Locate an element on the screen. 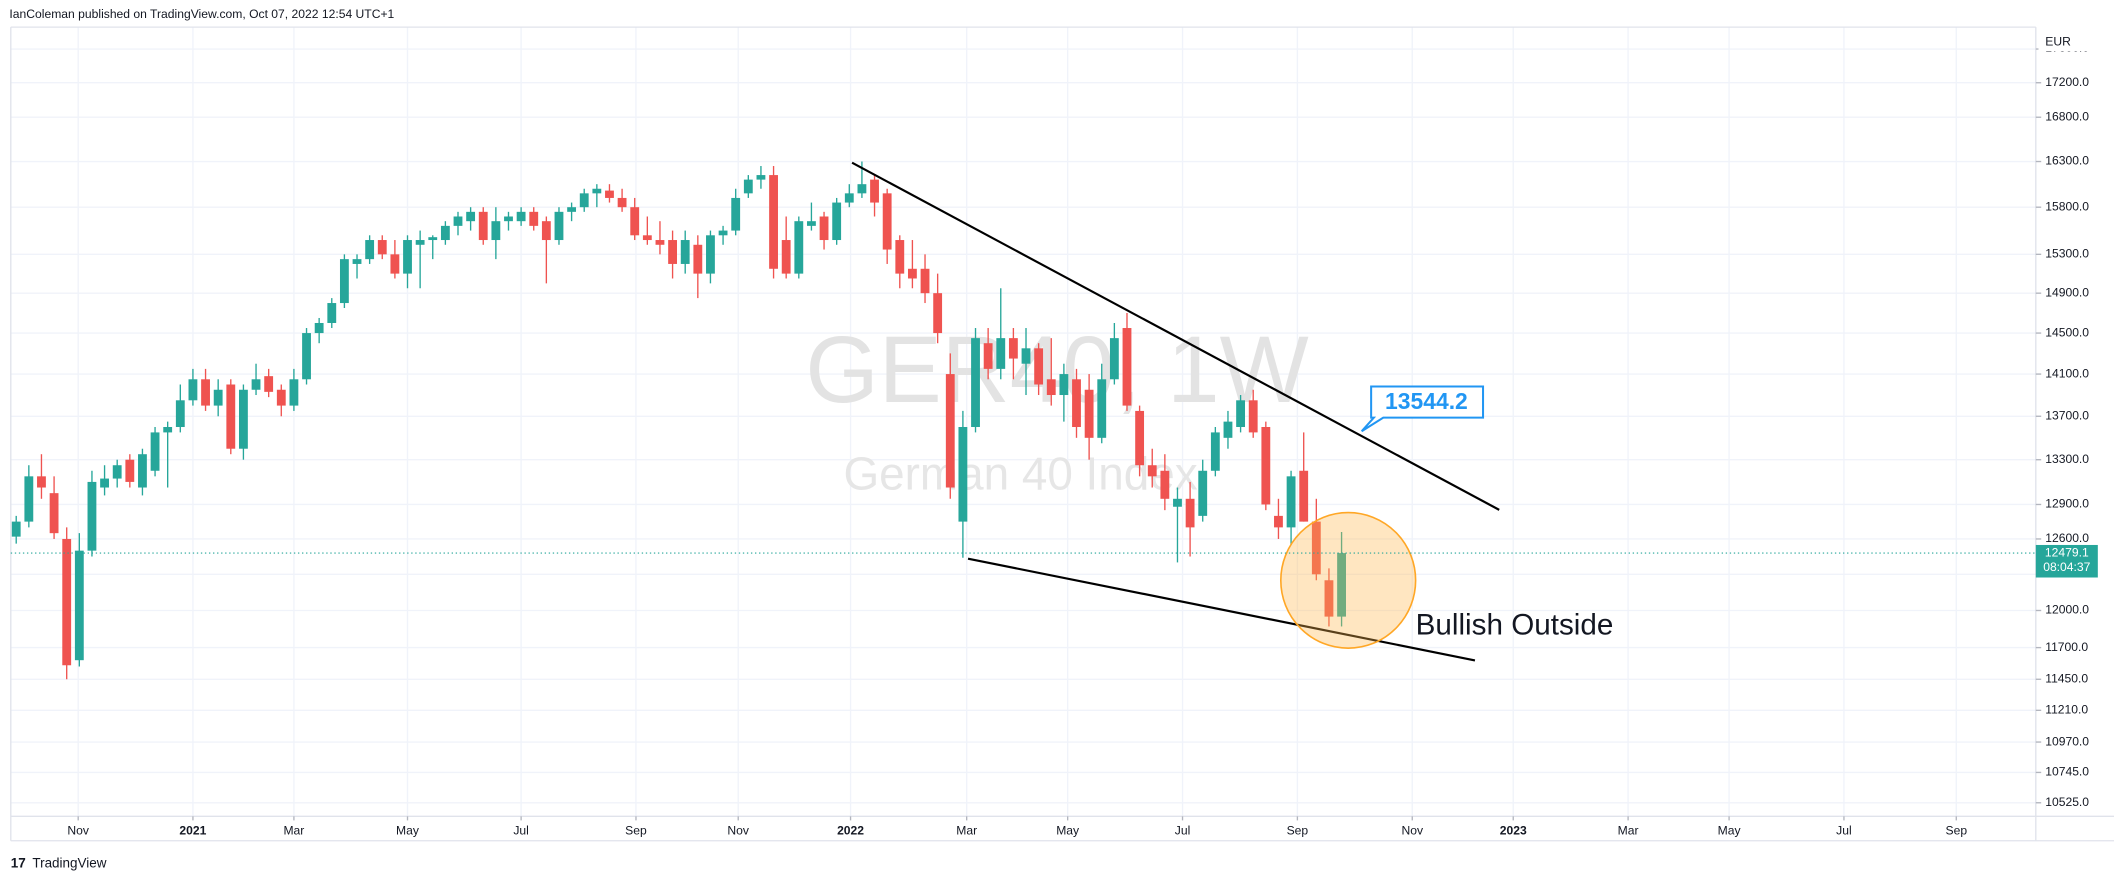 Image resolution: width=2114 pixels, height=876 pixels. y-tick-label: 14900.0 is located at coordinates (2067, 292).